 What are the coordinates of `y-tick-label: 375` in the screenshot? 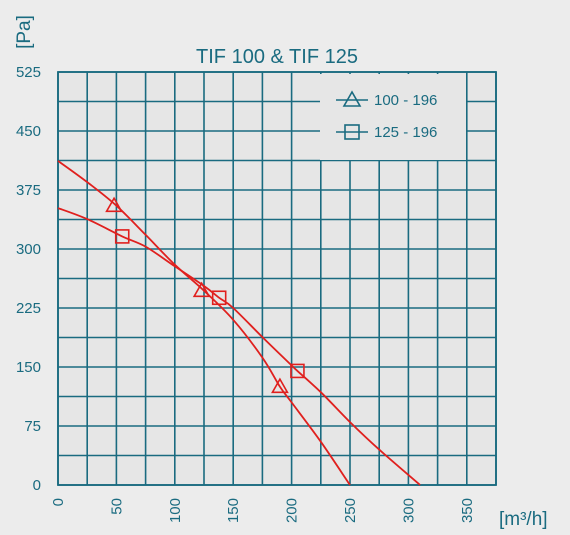 It's located at (28, 190).